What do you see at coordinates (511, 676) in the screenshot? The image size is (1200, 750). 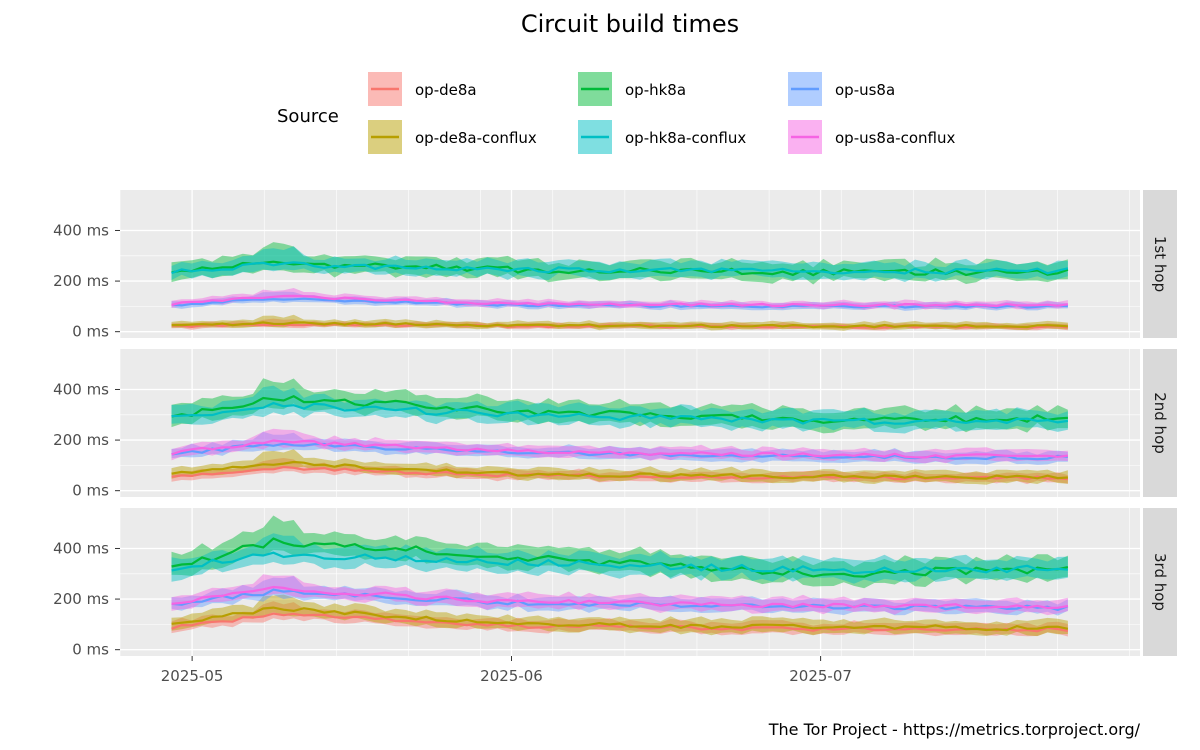 I see `x-tick-label: 2025-06` at bounding box center [511, 676].